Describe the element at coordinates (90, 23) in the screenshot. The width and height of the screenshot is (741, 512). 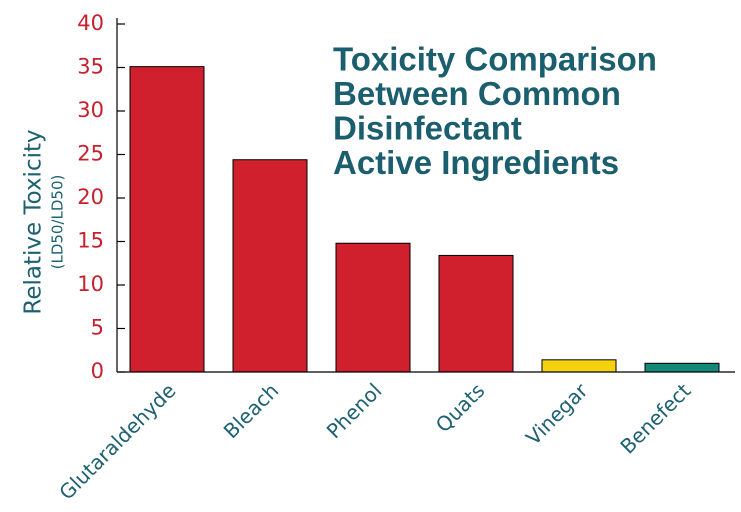
I see `y-tick-label: 40` at that location.